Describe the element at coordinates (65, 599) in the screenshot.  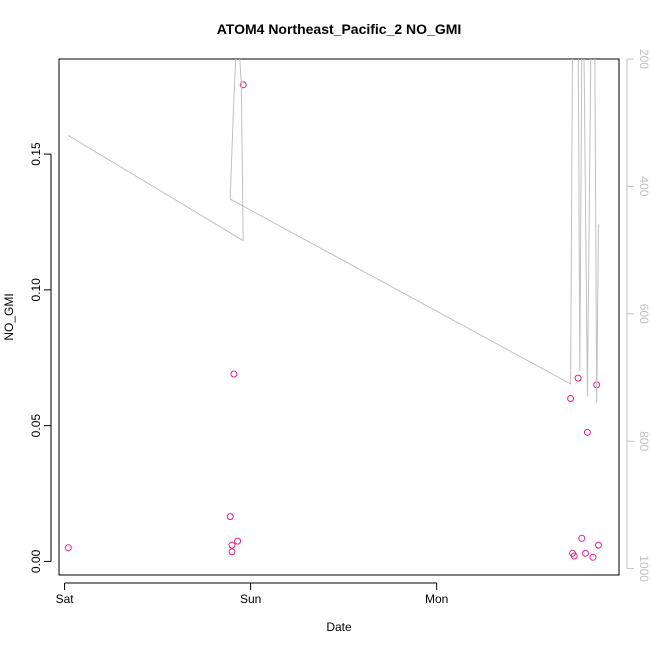
I see `x-tick-label: Sat` at that location.